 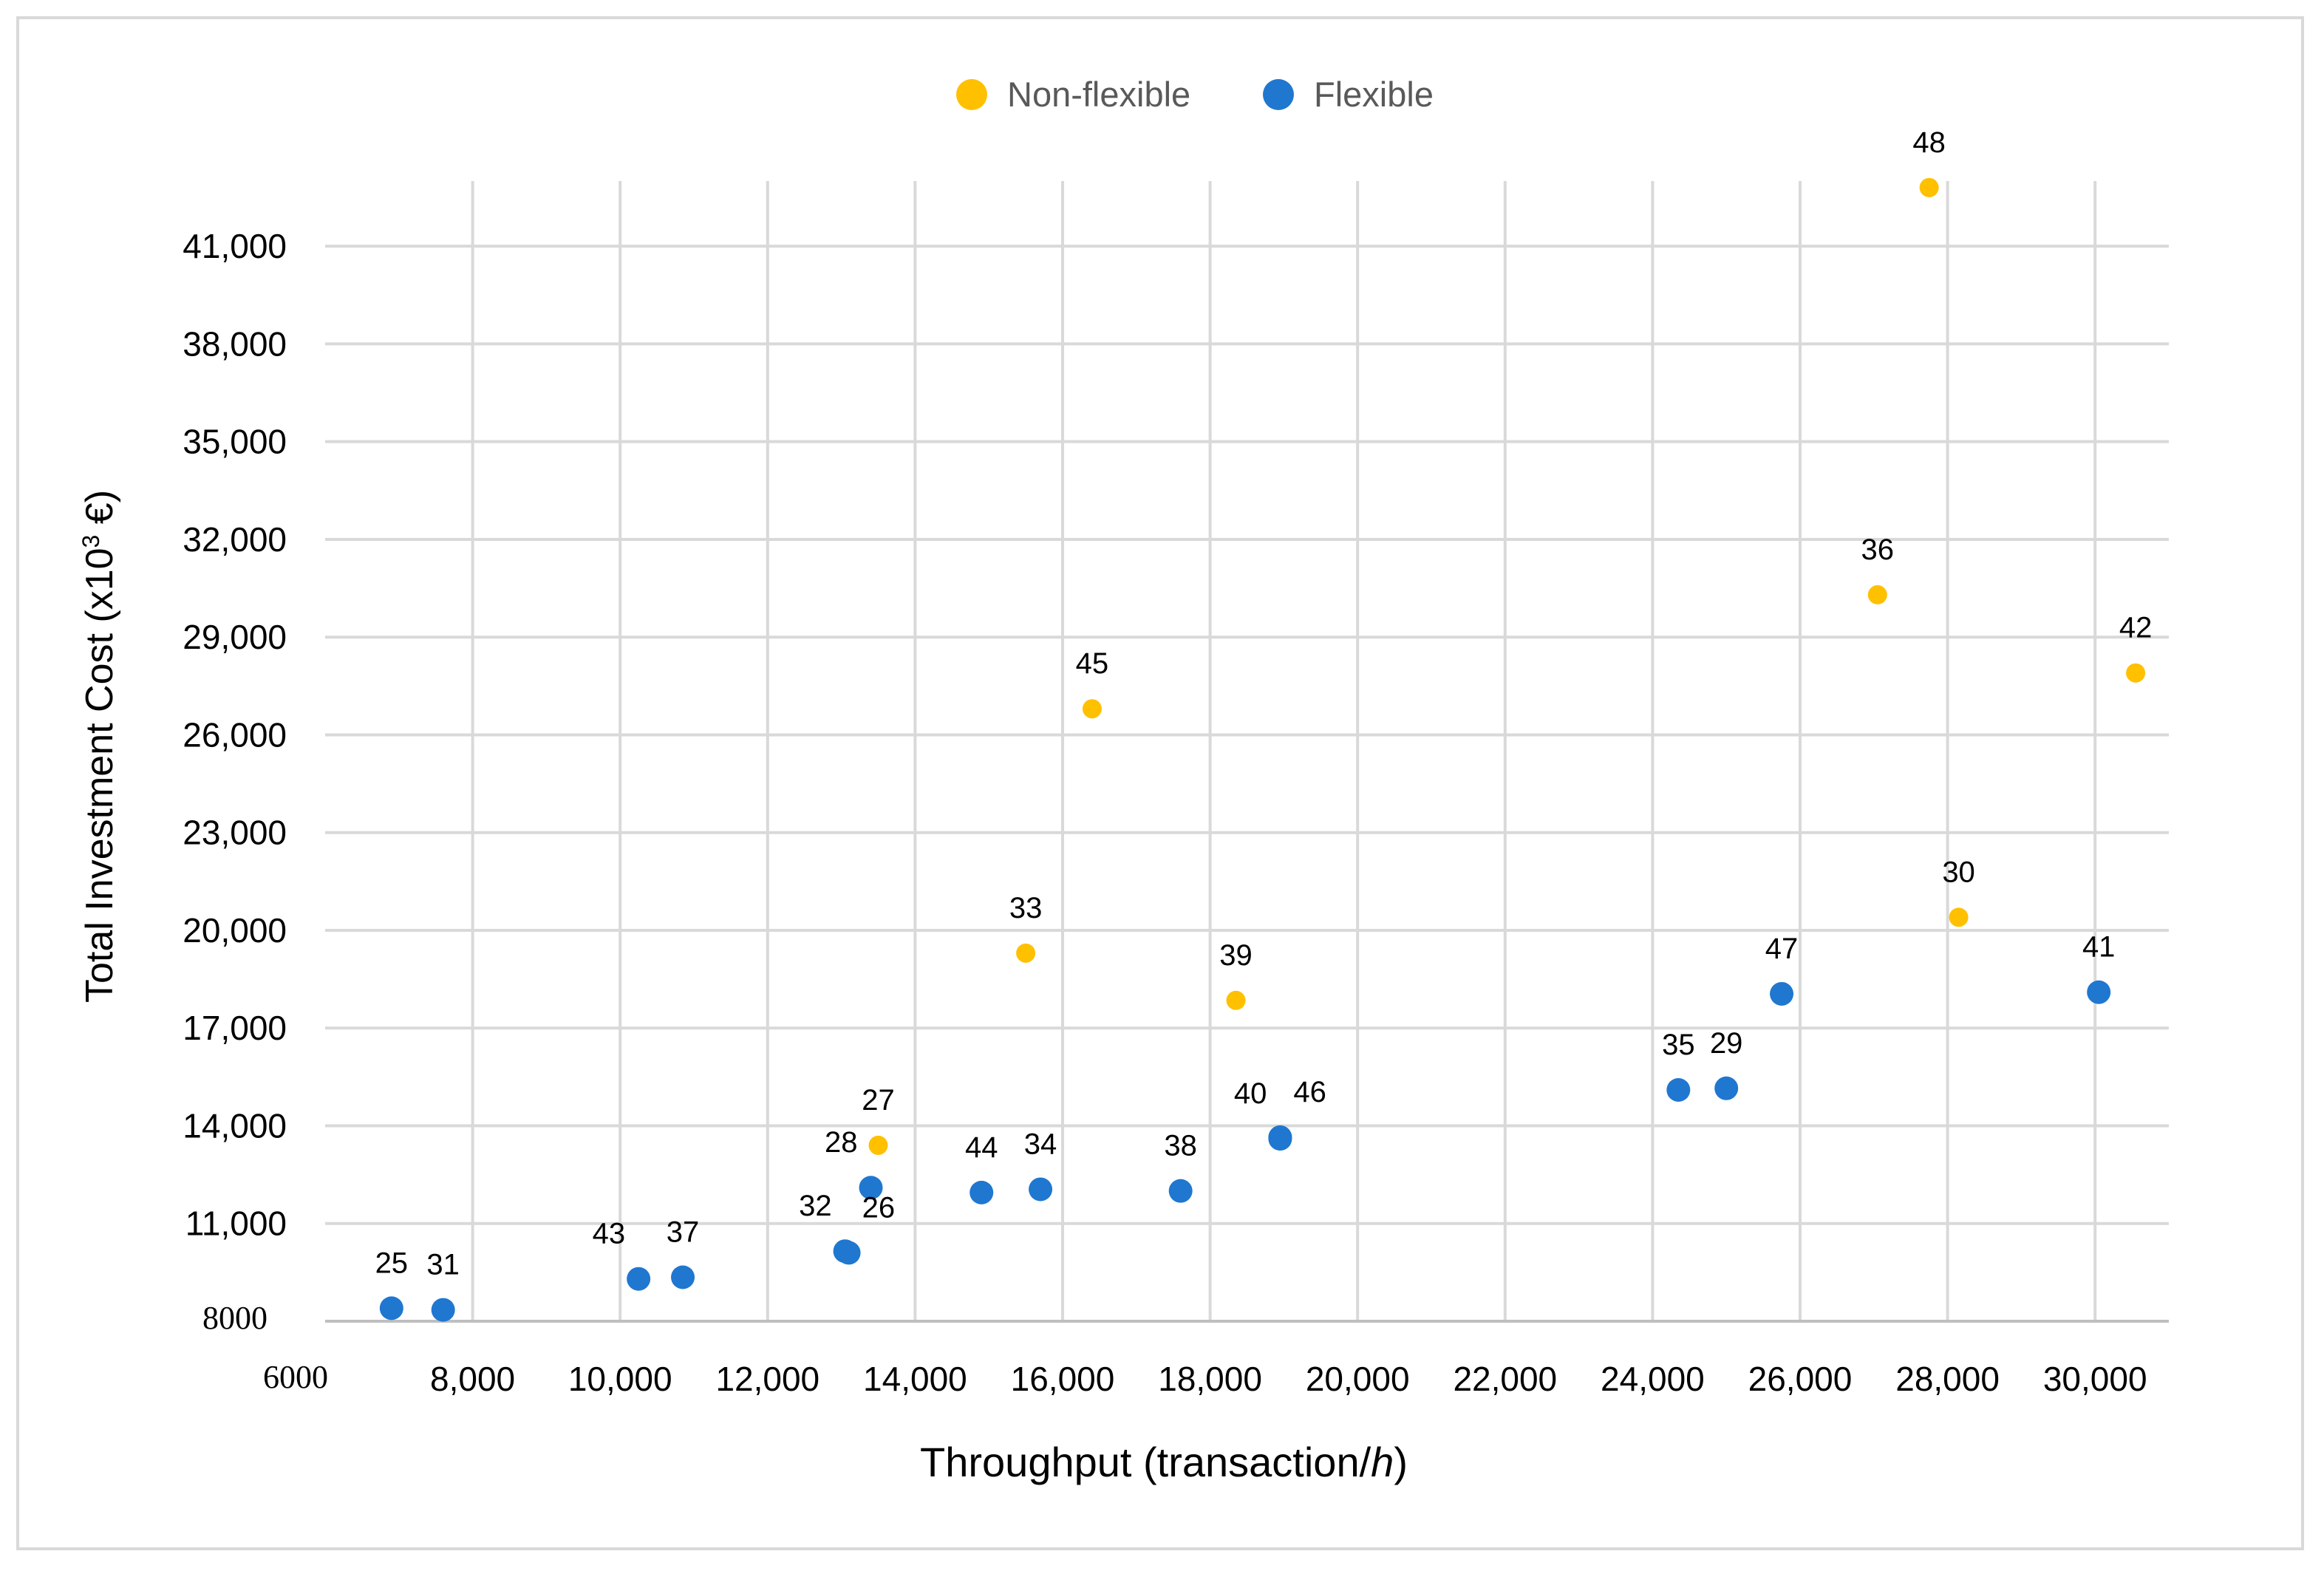 What do you see at coordinates (235, 734) in the screenshot?
I see `y-tick-label: 26,000` at bounding box center [235, 734].